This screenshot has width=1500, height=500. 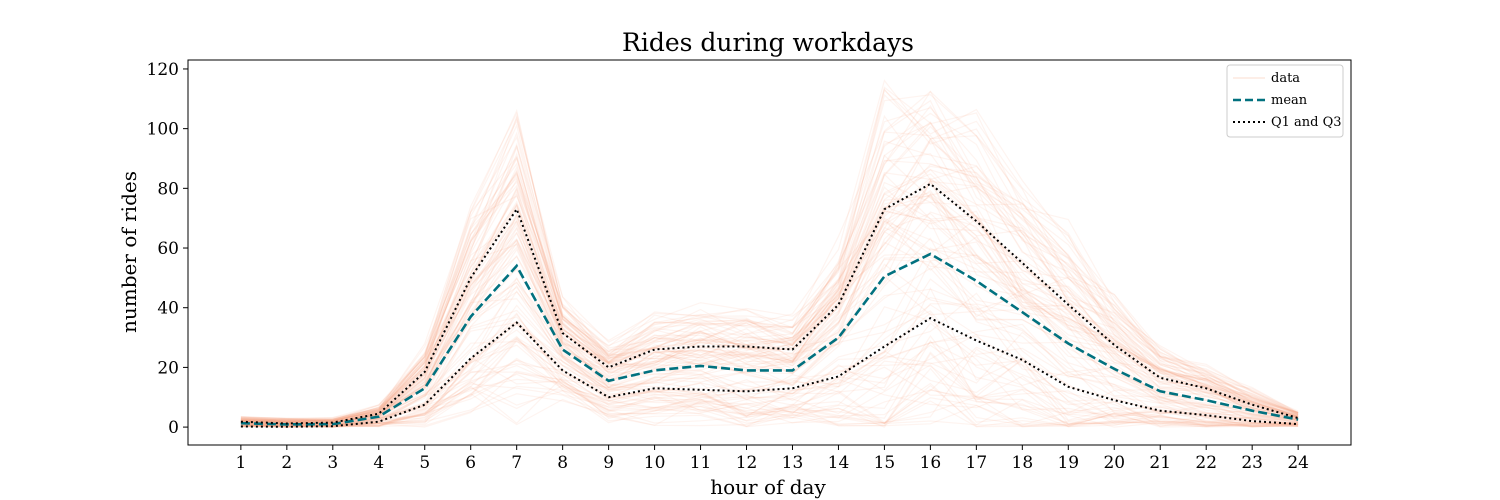 I want to click on legend-box, so click(x=1285, y=101).